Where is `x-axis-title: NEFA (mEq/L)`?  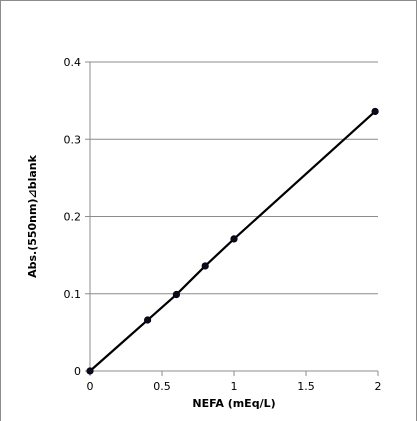 x-axis-title: NEFA (mEq/L) is located at coordinates (233, 403).